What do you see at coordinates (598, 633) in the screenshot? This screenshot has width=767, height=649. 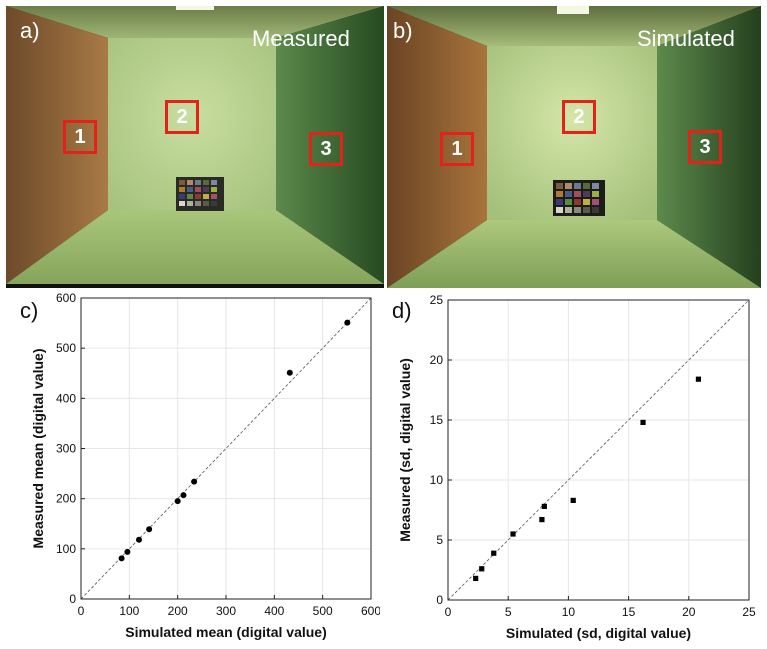 I see `x-axis-label: Simulated (sd, digital value)` at bounding box center [598, 633].